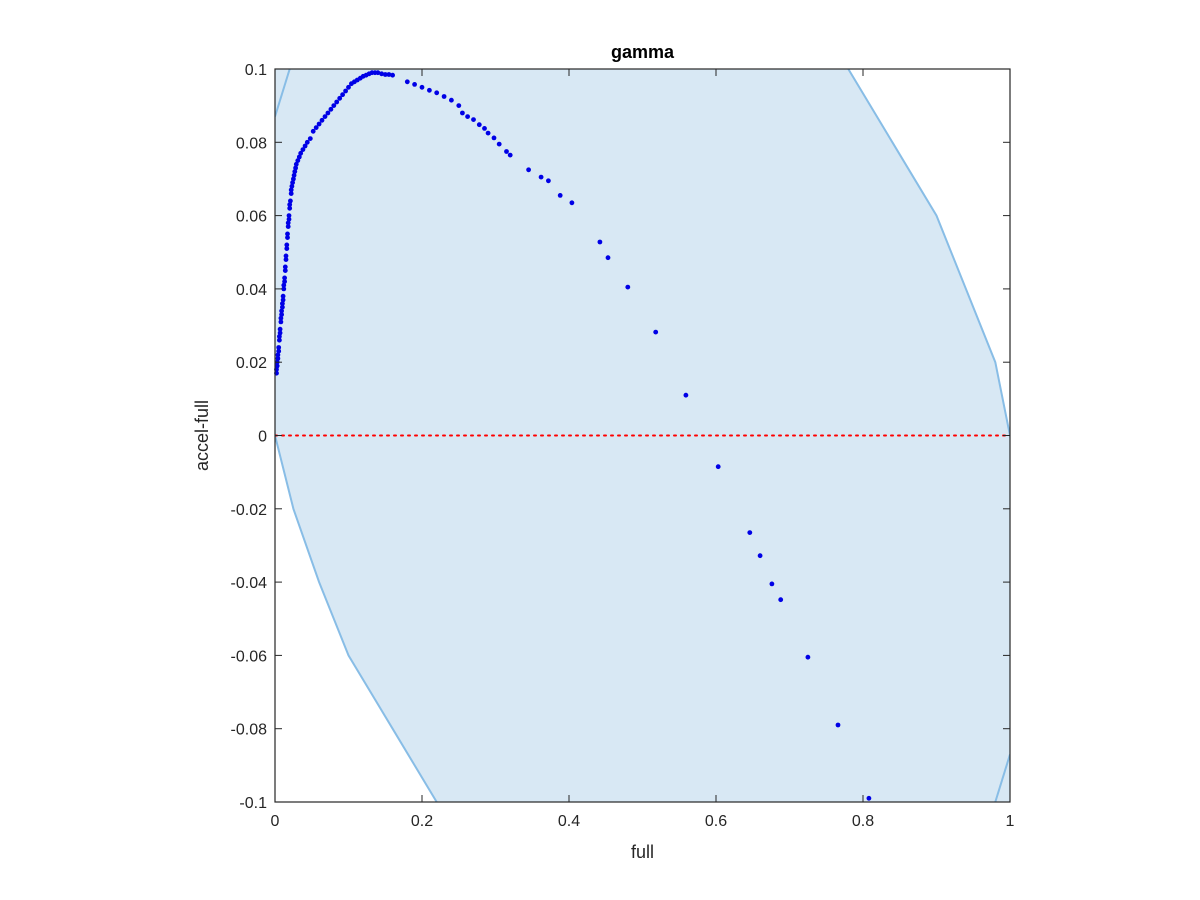  Describe the element at coordinates (356, 616) in the screenshot. I see `region-boundary-left` at that location.